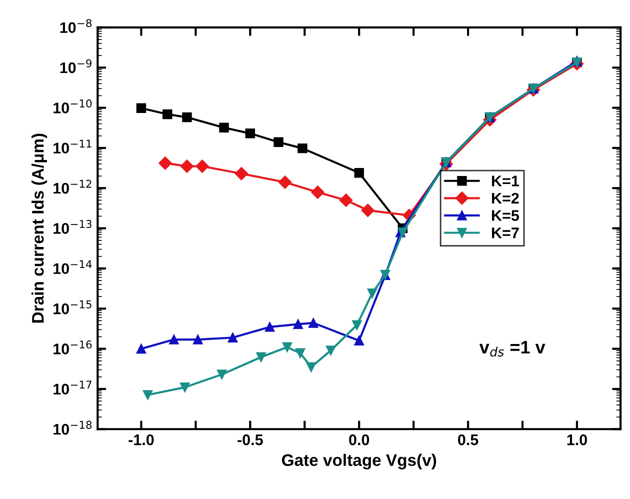 This screenshot has height=499, width=630. What do you see at coordinates (73, 147) in the screenshot?
I see `y-tick-label: 10$^{−11}$` at bounding box center [73, 147].